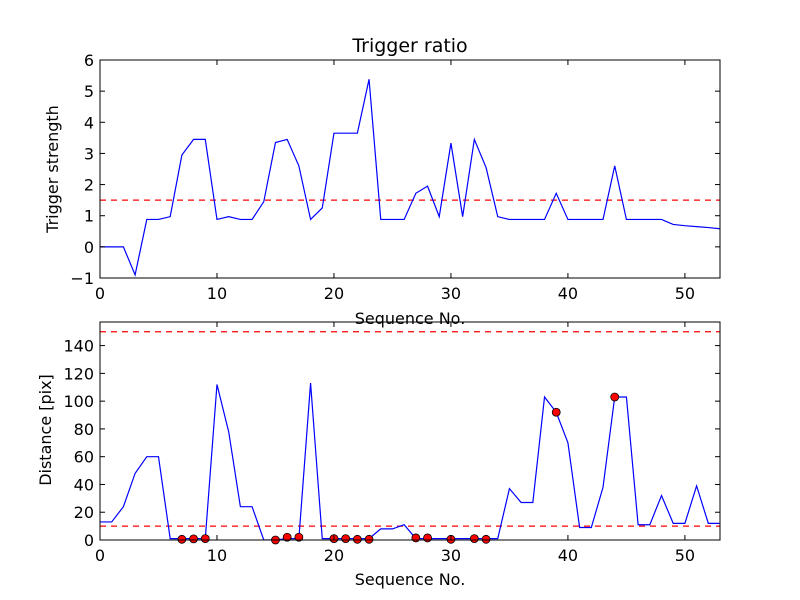  Describe the element at coordinates (89, 185) in the screenshot. I see `top-y-tick-label: 2` at that location.